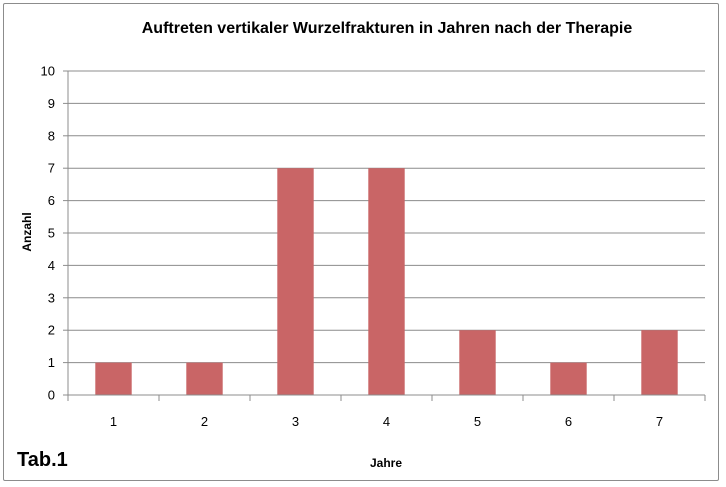 The width and height of the screenshot is (726, 487). Describe the element at coordinates (51, 330) in the screenshot. I see `y-tick-label: 2` at that location.